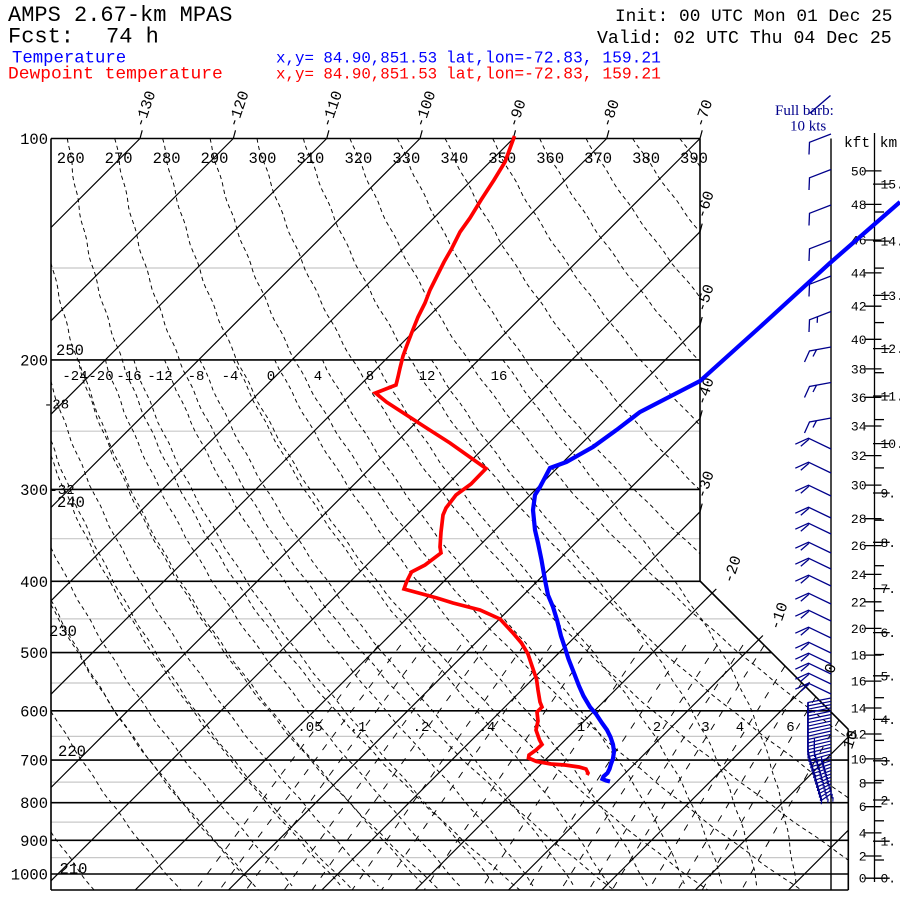 The image size is (900, 900). I want to click on svg-text: 210, so click(74, 870).